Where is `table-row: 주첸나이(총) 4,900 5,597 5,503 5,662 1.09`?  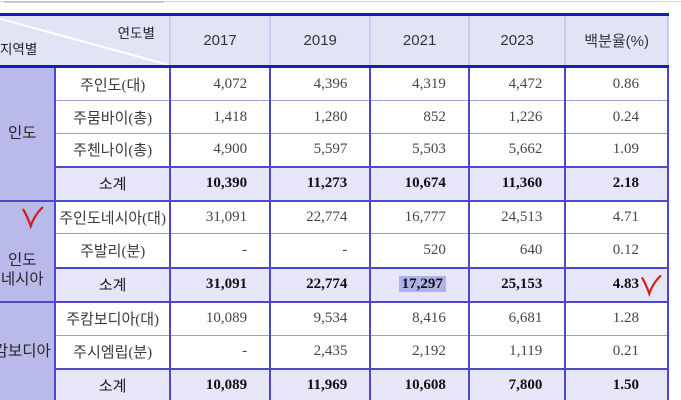 table-row: 주첸나이(총) 4,900 5,597 5,503 5,662 1.09 is located at coordinates (334, 150).